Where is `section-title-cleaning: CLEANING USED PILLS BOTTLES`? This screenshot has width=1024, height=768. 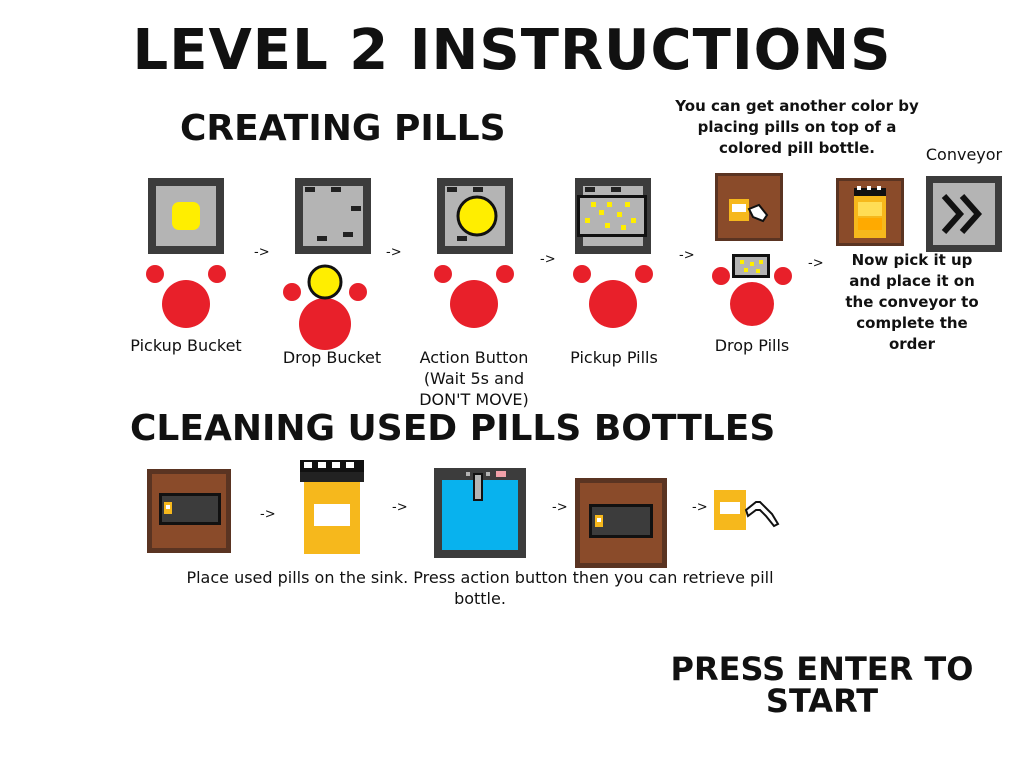
section-title-cleaning: CLEANING USED PILLS BOTTLES is located at coordinates (453, 428).